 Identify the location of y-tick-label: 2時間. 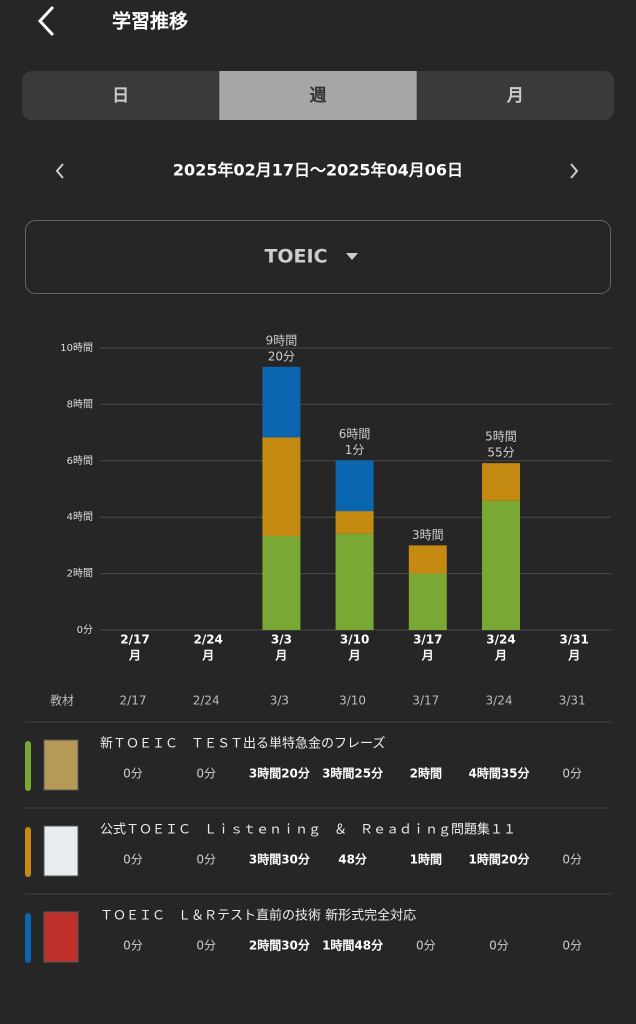
(80, 574).